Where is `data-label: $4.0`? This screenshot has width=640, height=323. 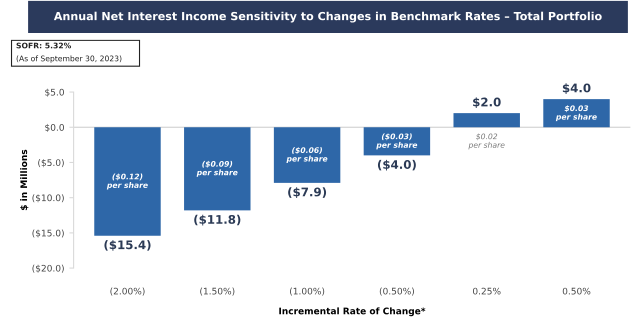
data-label: $4.0 is located at coordinates (576, 88).